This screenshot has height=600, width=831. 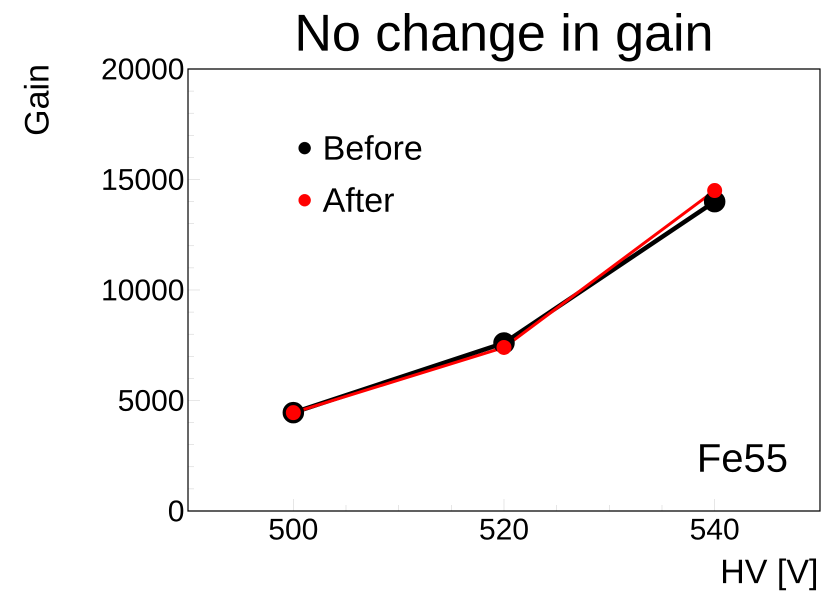 What do you see at coordinates (143, 179) in the screenshot?
I see `y-tick-label: 15000` at bounding box center [143, 179].